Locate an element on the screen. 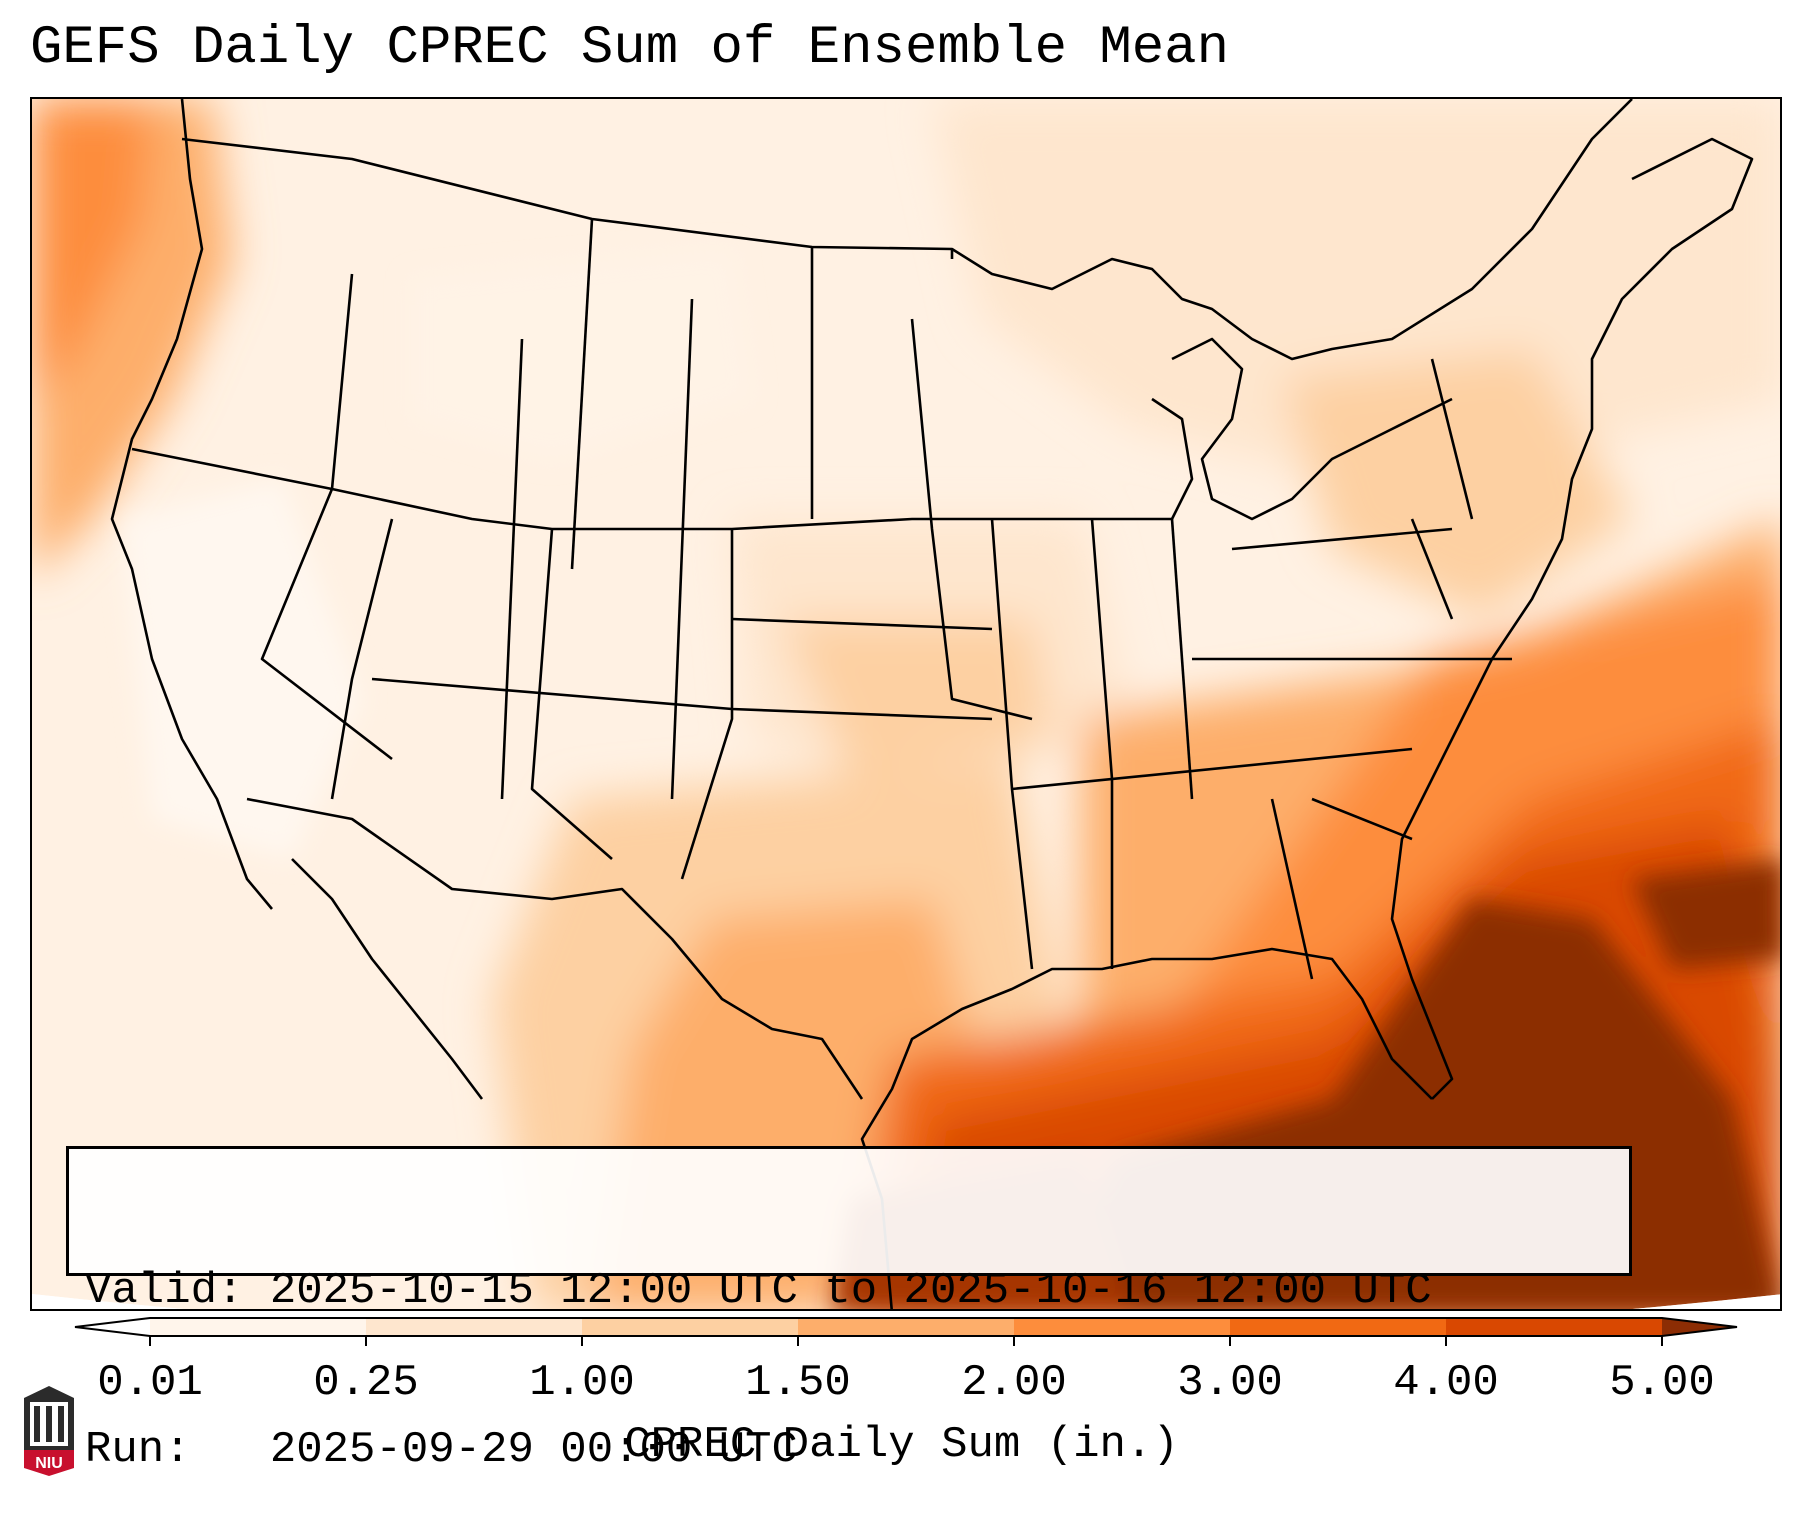  colorbar-tick-label: 5.00 is located at coordinates (1662, 1383).